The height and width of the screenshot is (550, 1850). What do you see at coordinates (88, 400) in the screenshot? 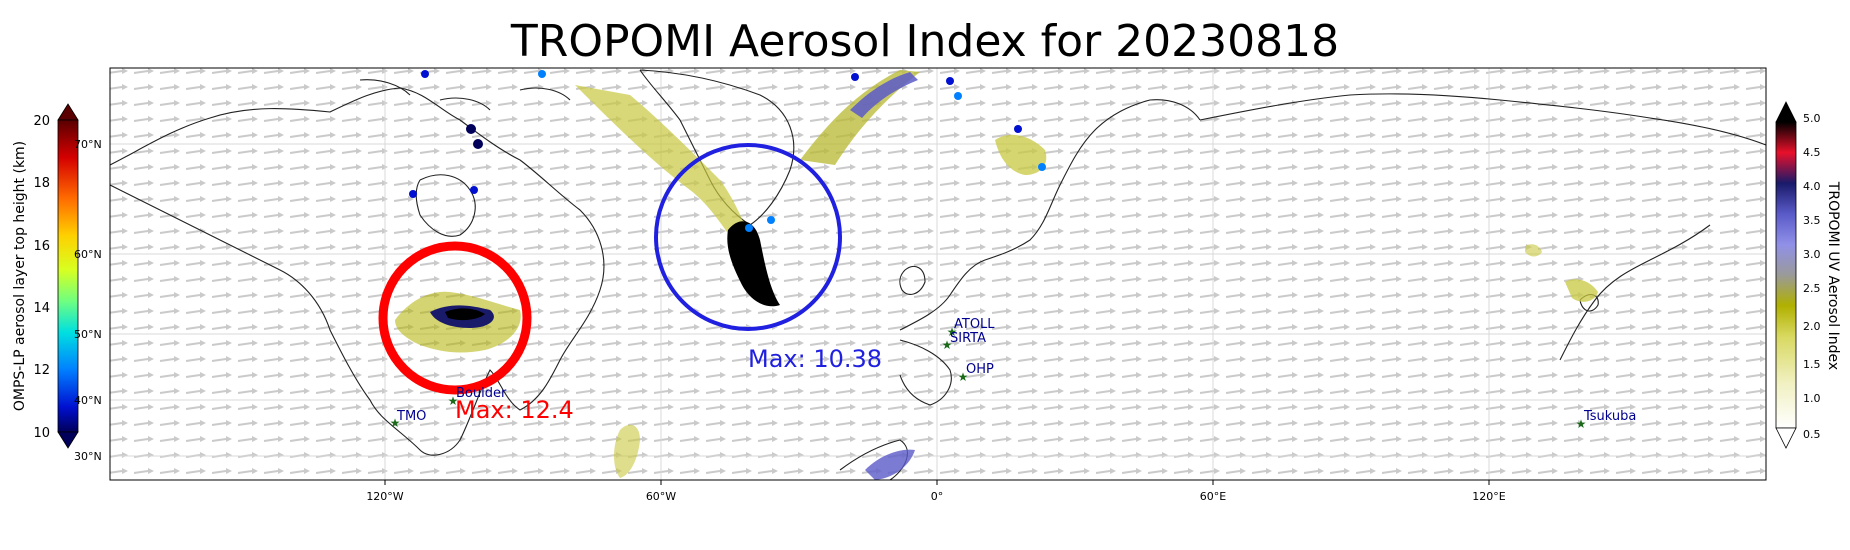
I see `lat-label: 40°N` at bounding box center [88, 400].